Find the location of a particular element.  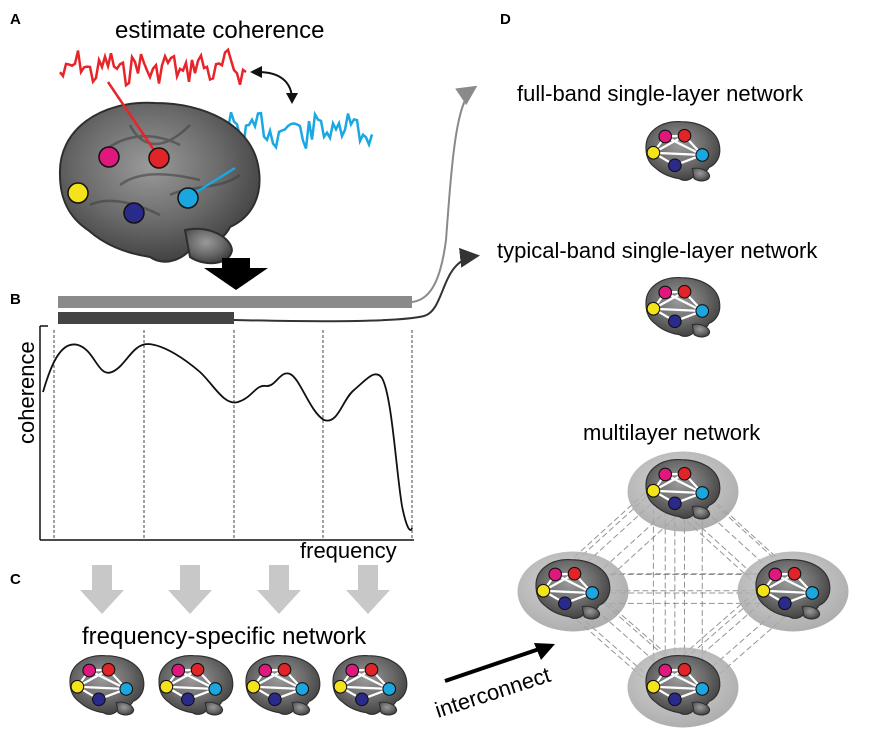

multilayer-brains is located at coordinates (683, 589).